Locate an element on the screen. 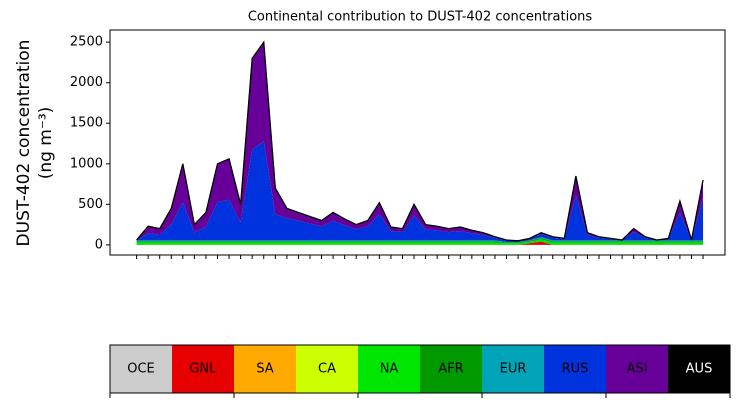 This screenshot has width=739, height=406. y-axis-label: (ng m⁻³) is located at coordinates (46, 143).